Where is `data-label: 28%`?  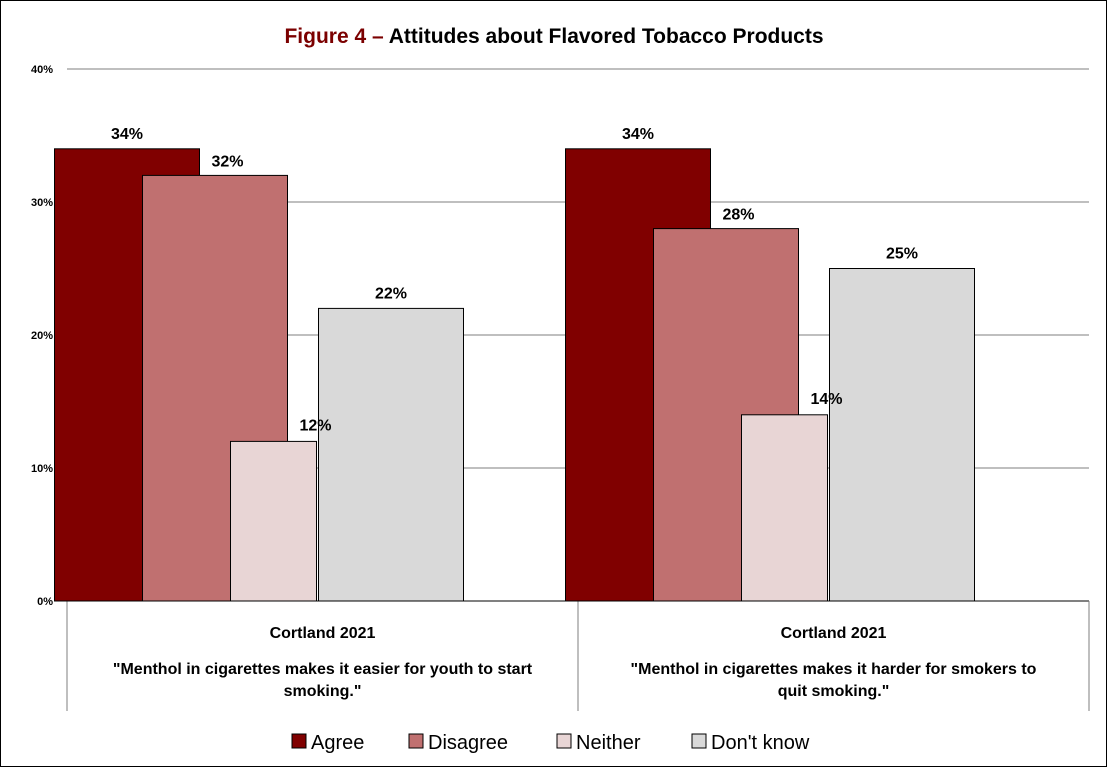 data-label: 28% is located at coordinates (738, 215).